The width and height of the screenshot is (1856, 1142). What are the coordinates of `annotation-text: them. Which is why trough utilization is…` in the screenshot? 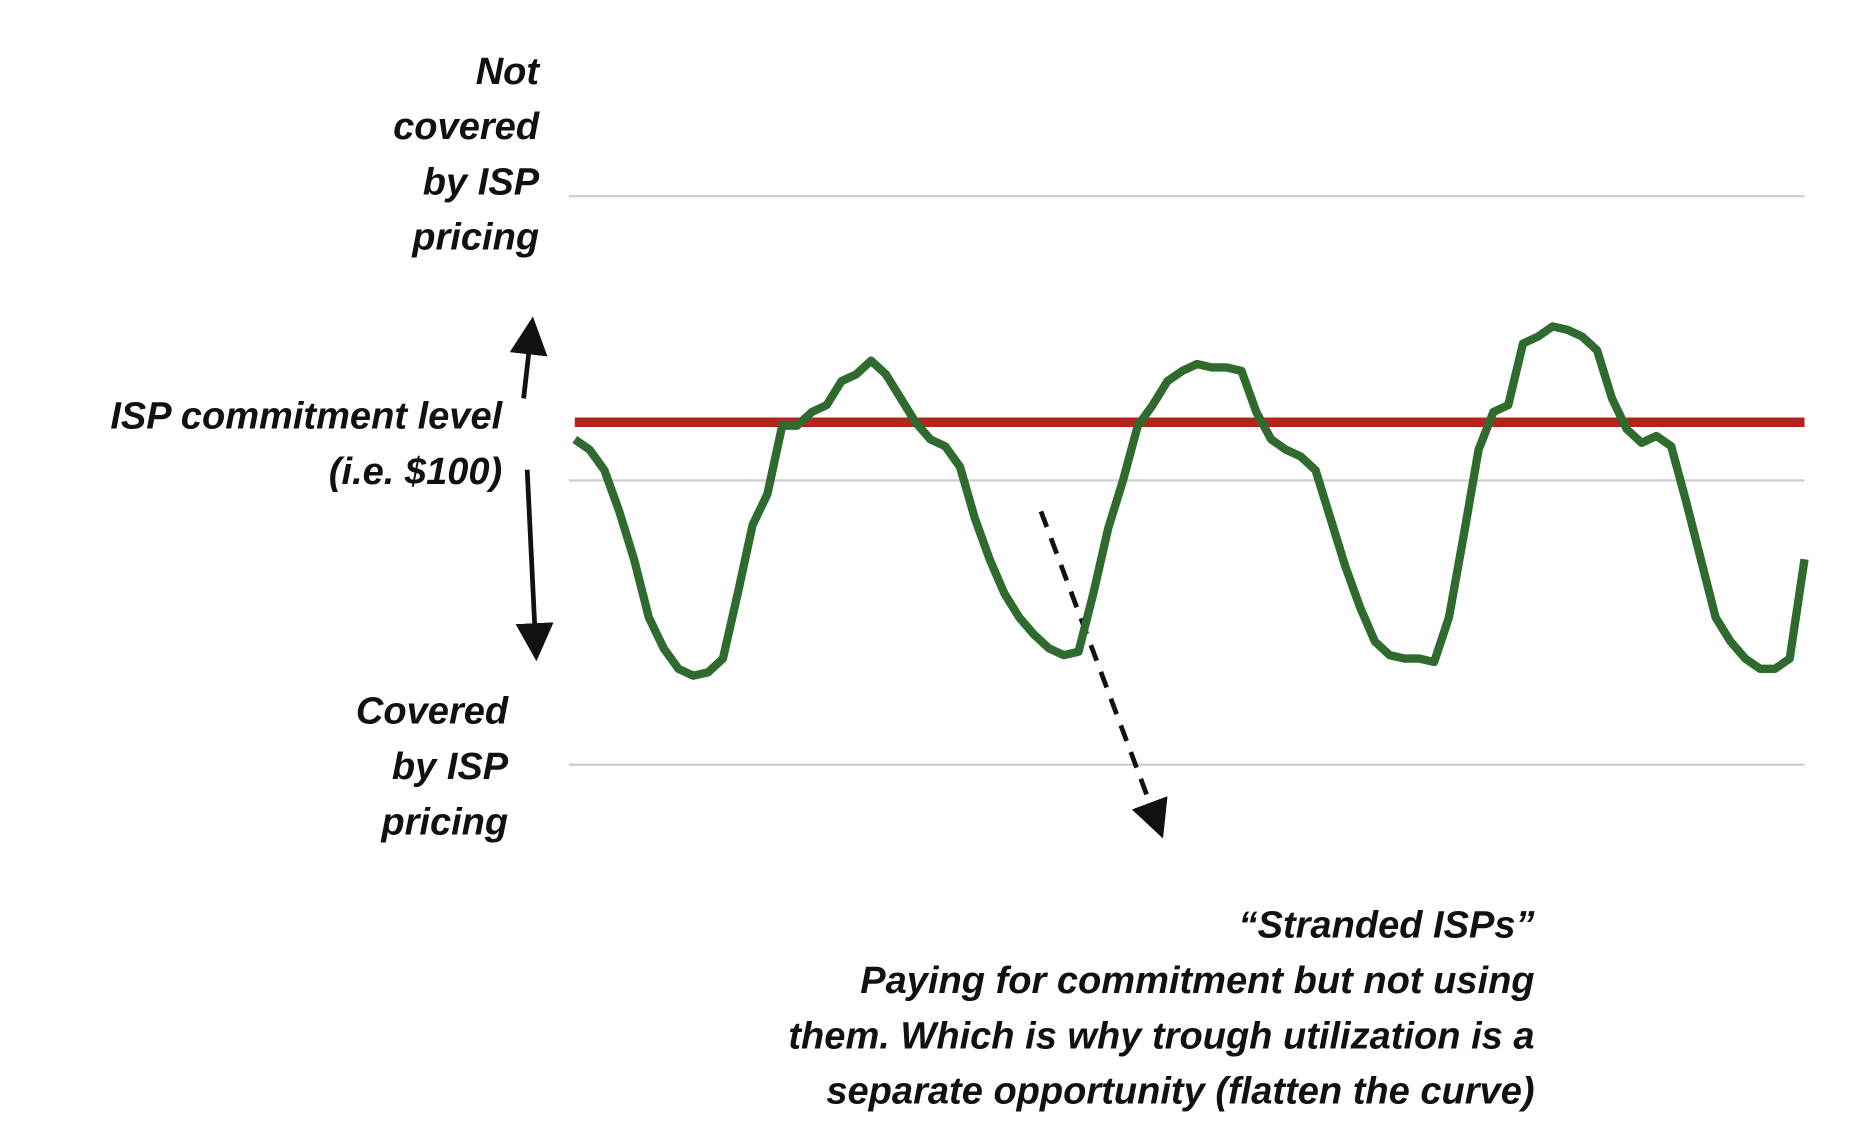 It's located at (1161, 1036).